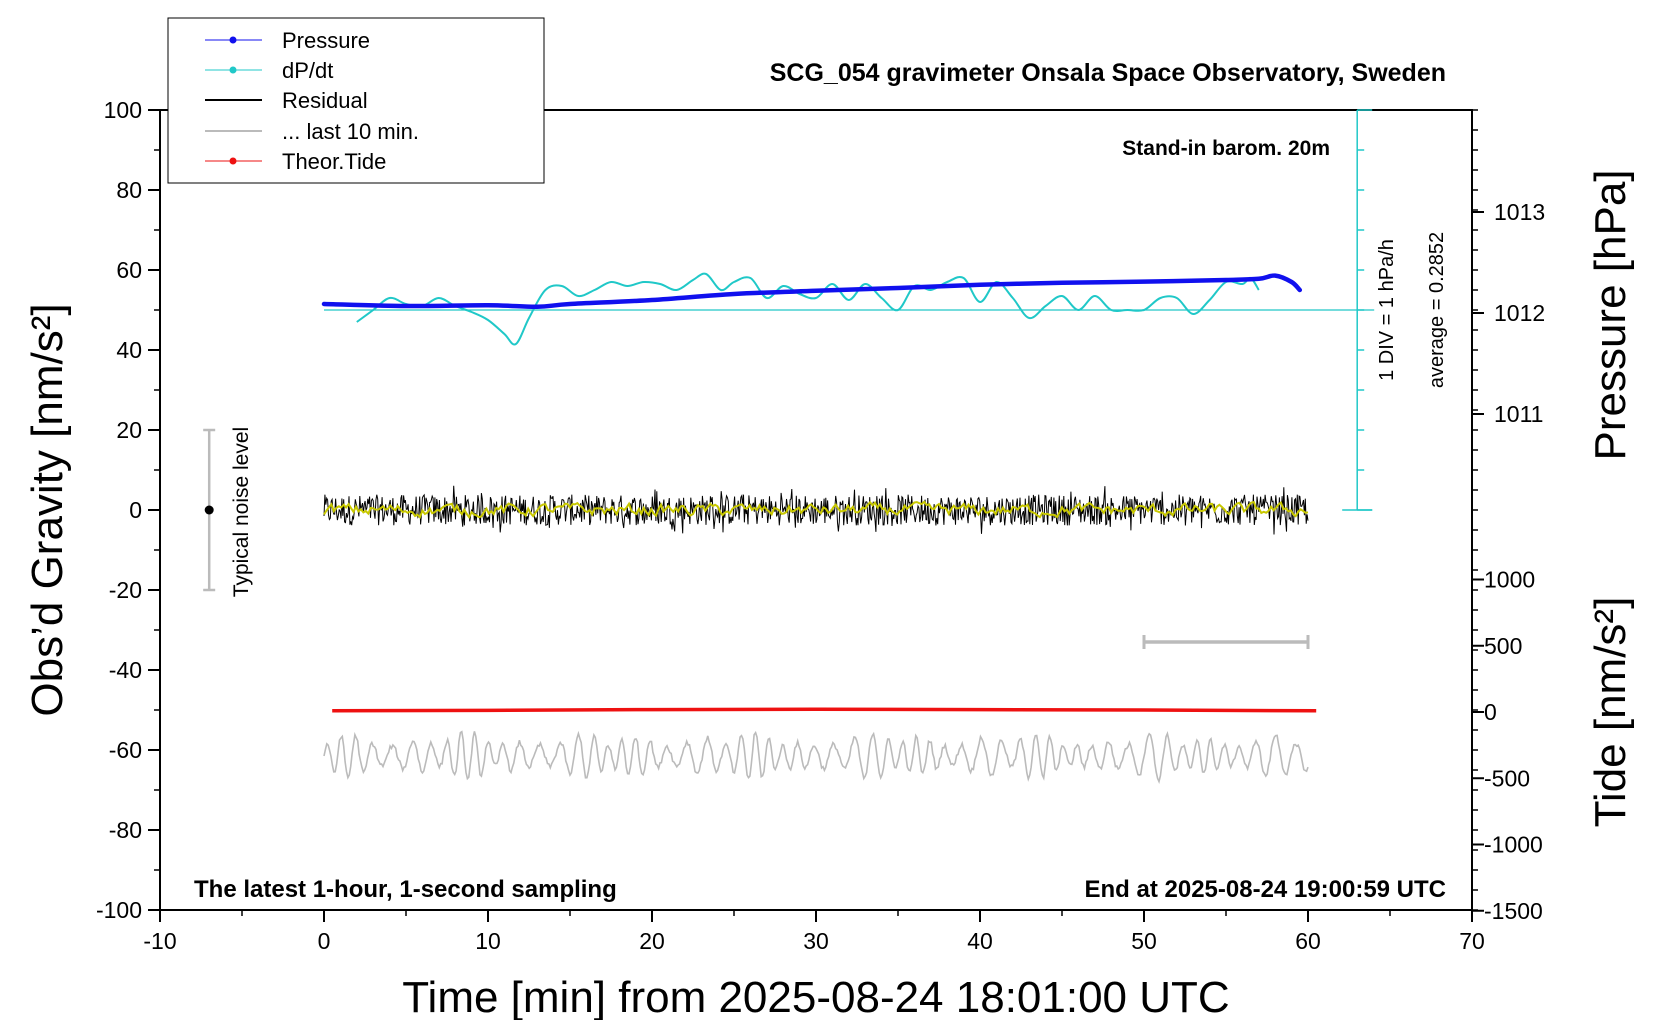 Image resolution: width=1660 pixels, height=1020 pixels. I want to click on legend-label-pressure: Pressure, so click(326, 40).